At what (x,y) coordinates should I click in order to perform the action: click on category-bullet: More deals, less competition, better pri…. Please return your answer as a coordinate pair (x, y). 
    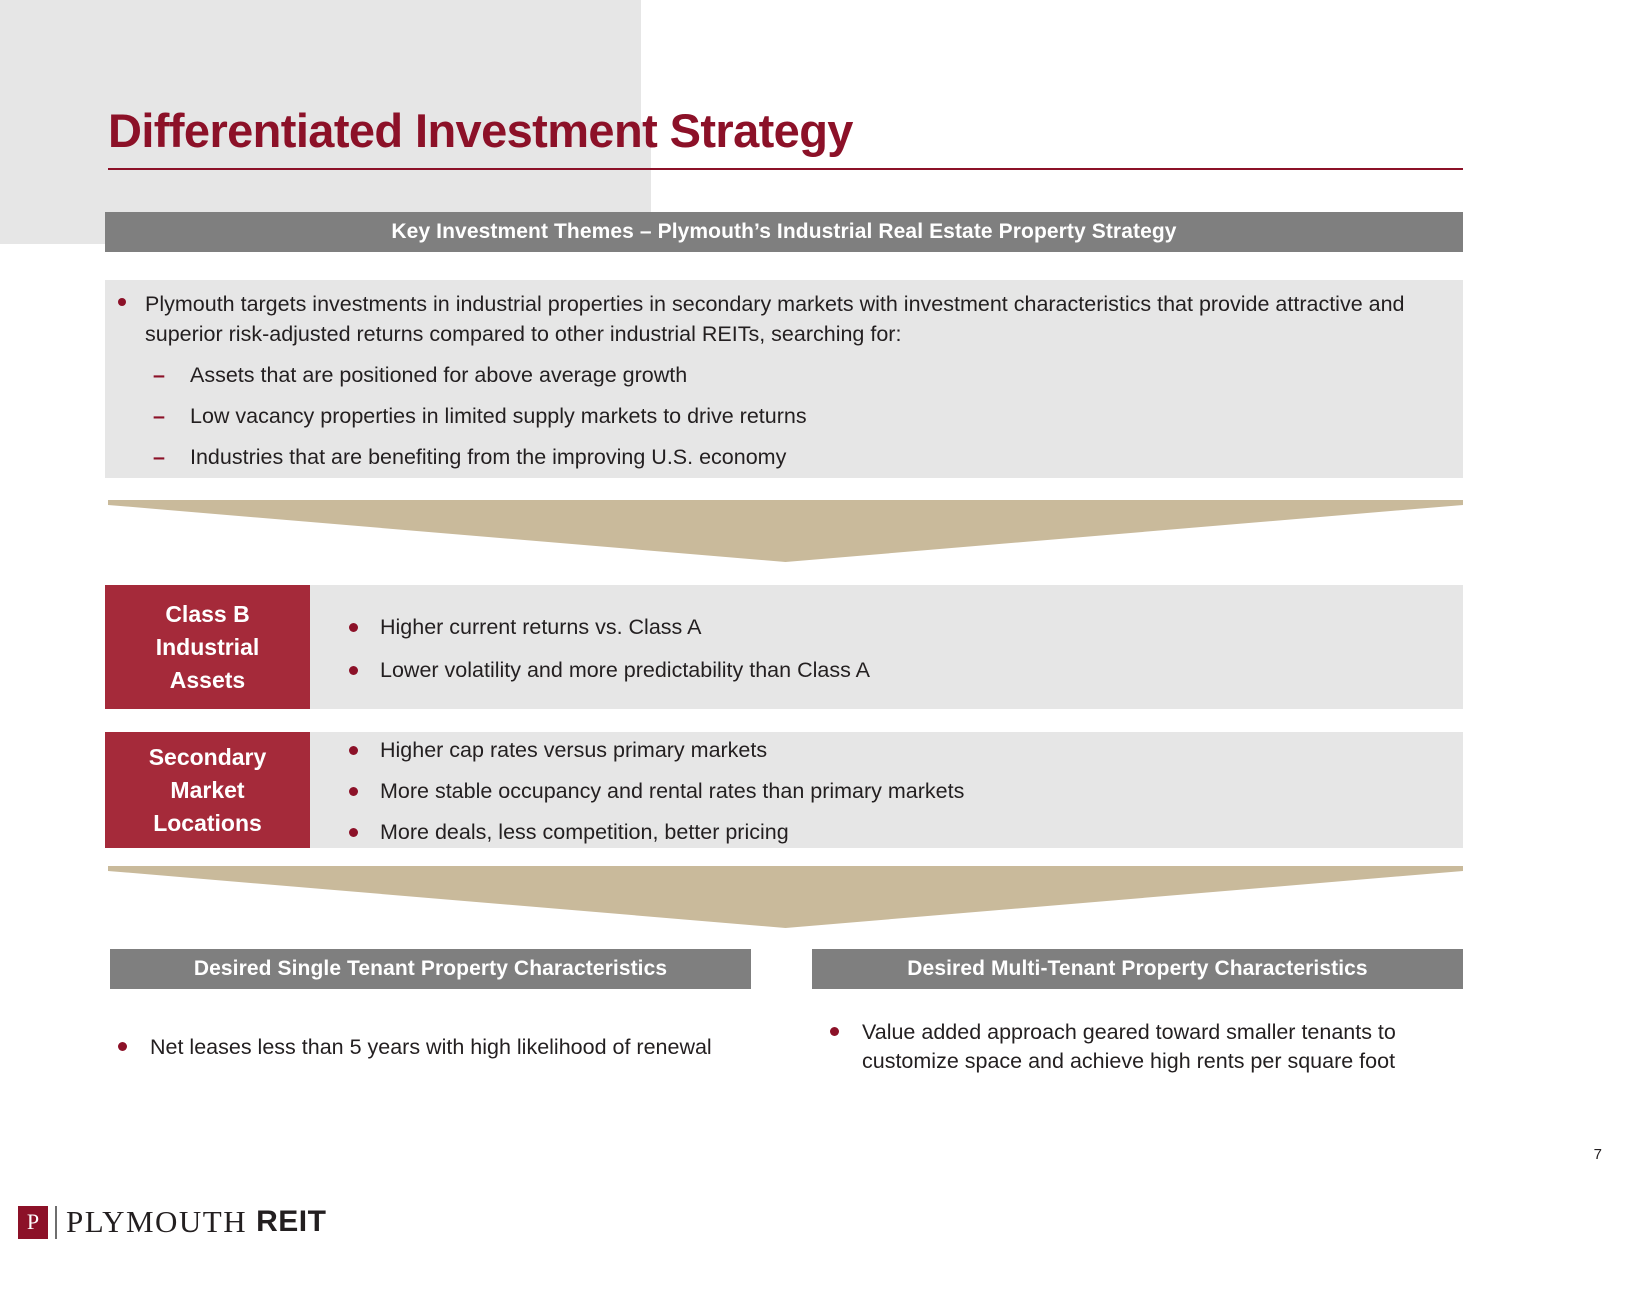
    Looking at the image, I should click on (569, 832).